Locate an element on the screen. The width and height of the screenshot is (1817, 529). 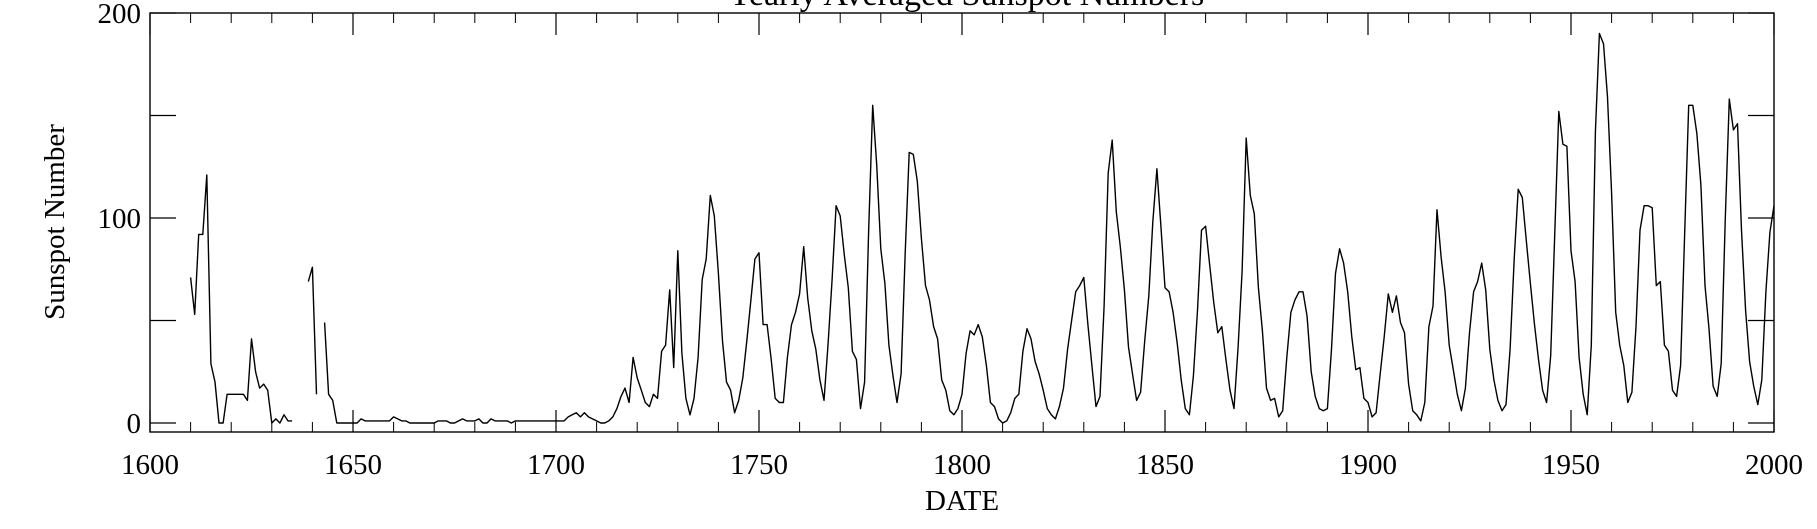
x-tick-label: 1850 is located at coordinates (1165, 465).